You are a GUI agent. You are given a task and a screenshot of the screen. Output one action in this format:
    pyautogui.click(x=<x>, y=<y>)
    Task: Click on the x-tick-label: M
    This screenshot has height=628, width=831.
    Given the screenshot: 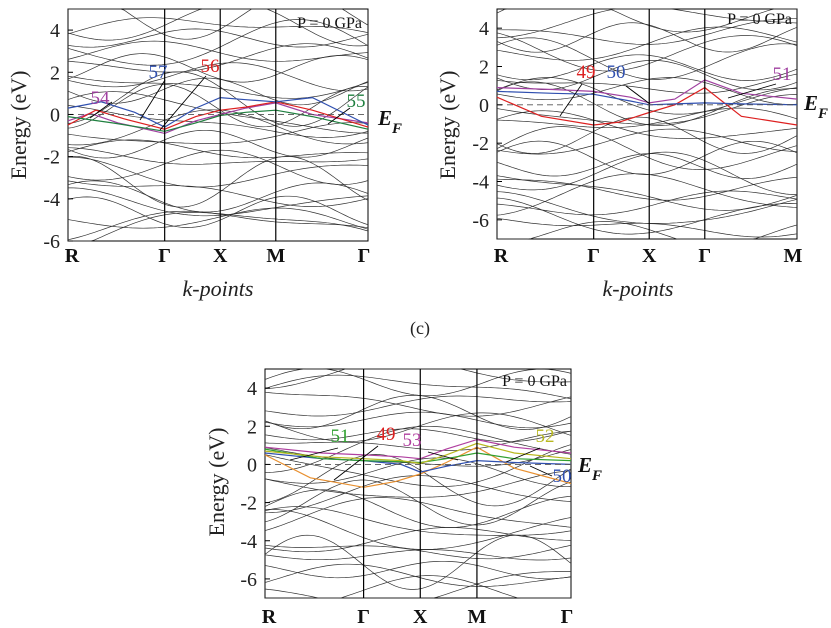 What is the action you would take?
    pyautogui.click(x=476, y=617)
    